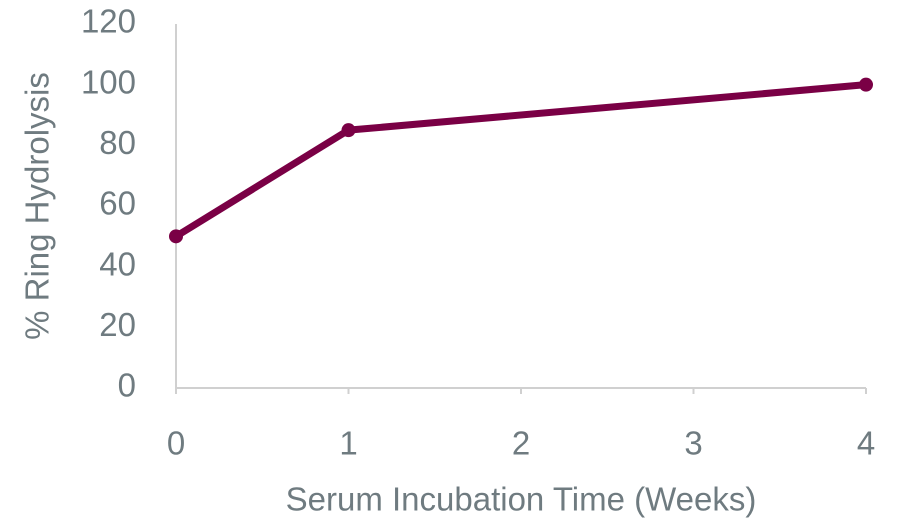 Image resolution: width=902 pixels, height=522 pixels. What do you see at coordinates (693, 443) in the screenshot?
I see `x-tick-label: 3` at bounding box center [693, 443].